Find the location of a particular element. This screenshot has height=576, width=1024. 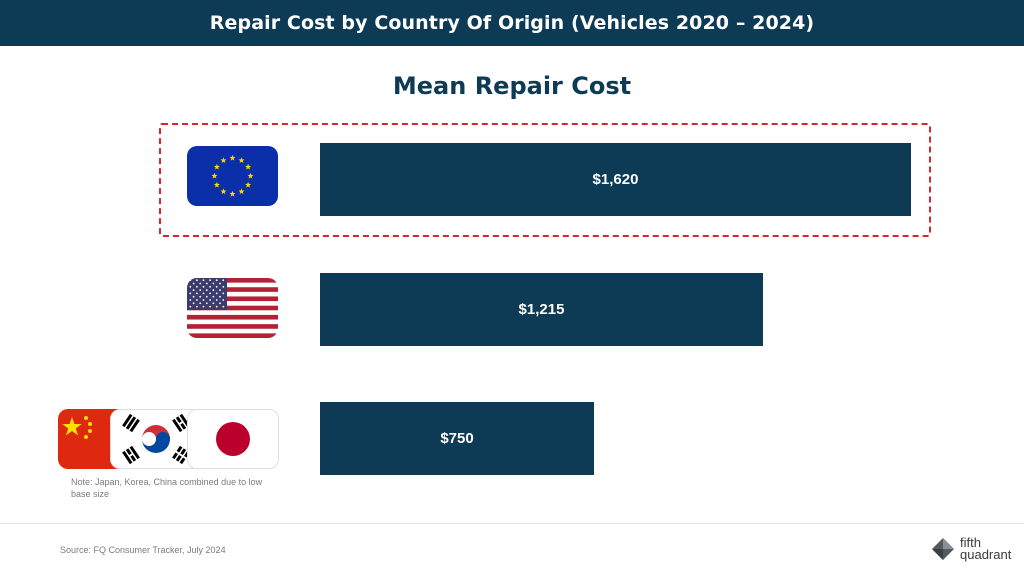

highlight-box is located at coordinates (545, 180).